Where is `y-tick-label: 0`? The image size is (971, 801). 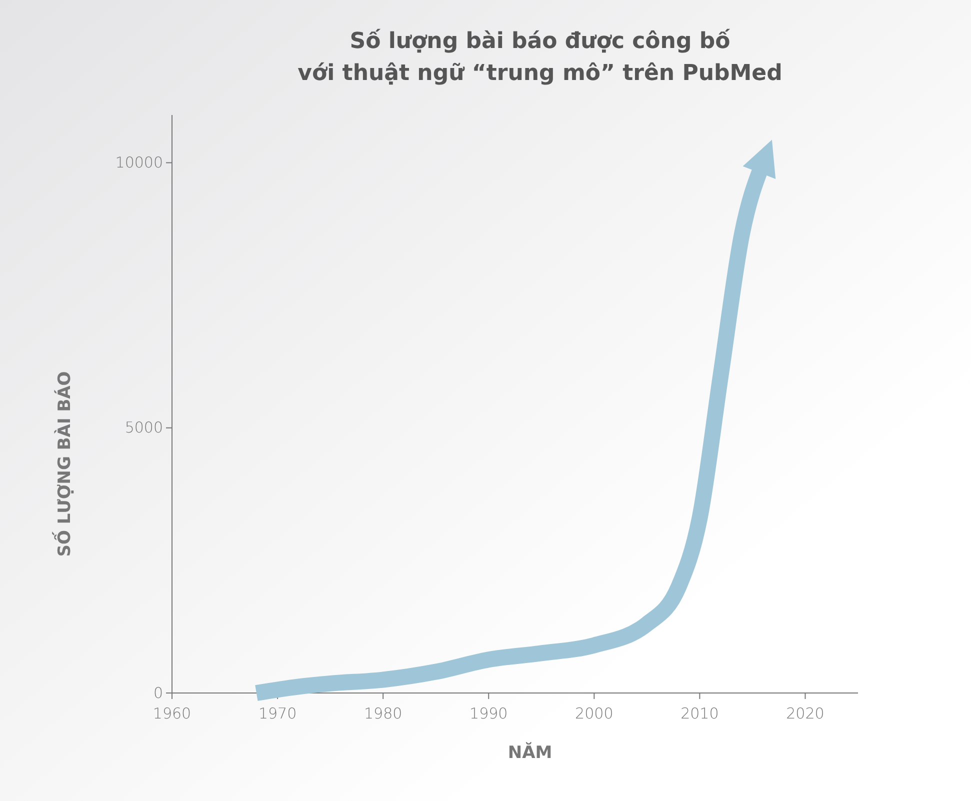 y-tick-label: 0 is located at coordinates (158, 693).